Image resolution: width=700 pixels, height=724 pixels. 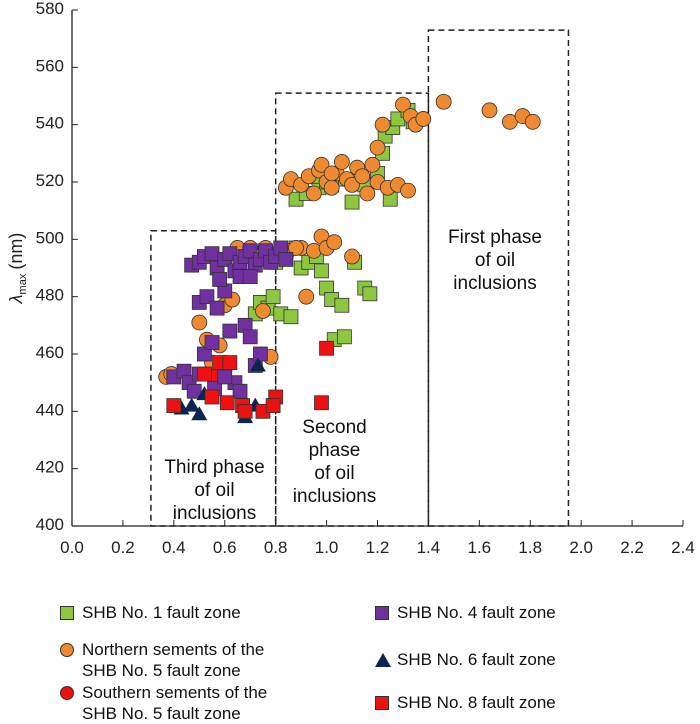 I want to click on y-axis-label-unit: (nm), so click(x=16, y=251).